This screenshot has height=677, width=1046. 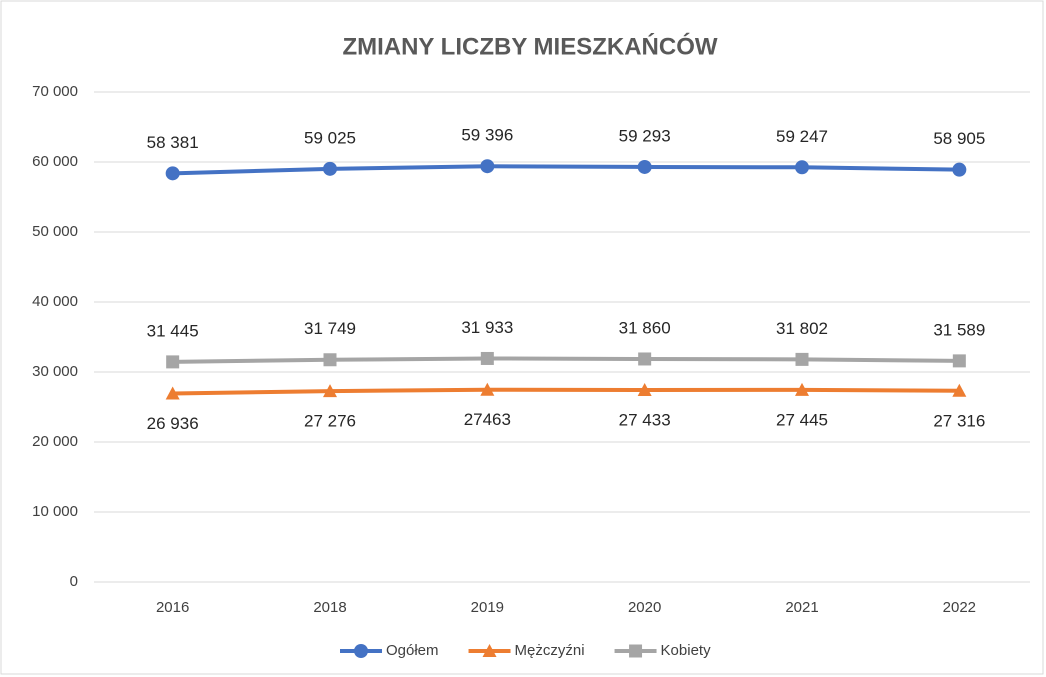 I want to click on y-tick-label: 10 000, so click(x=55, y=511).